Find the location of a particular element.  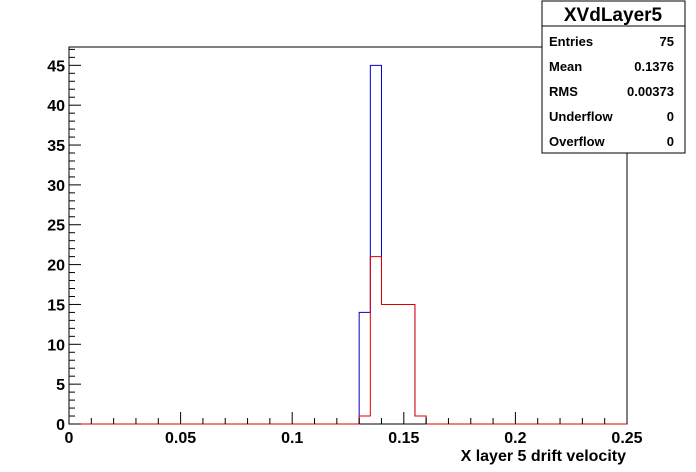

y-tick-label: 10 is located at coordinates (56, 345).